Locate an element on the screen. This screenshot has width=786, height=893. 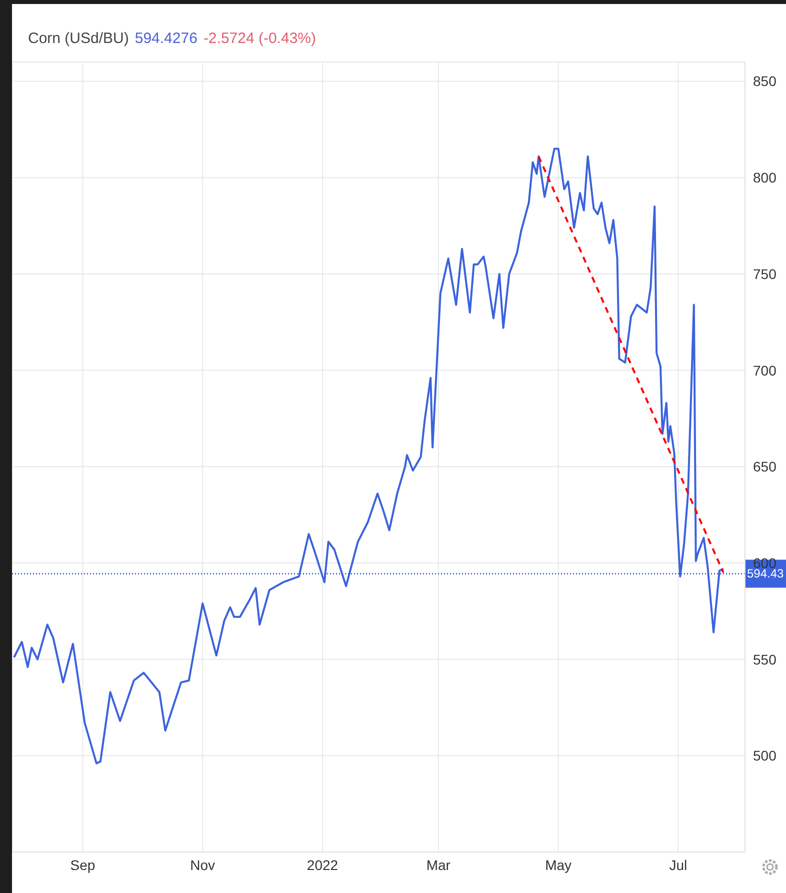
x-tick-label: 2022 is located at coordinates (322, 864).